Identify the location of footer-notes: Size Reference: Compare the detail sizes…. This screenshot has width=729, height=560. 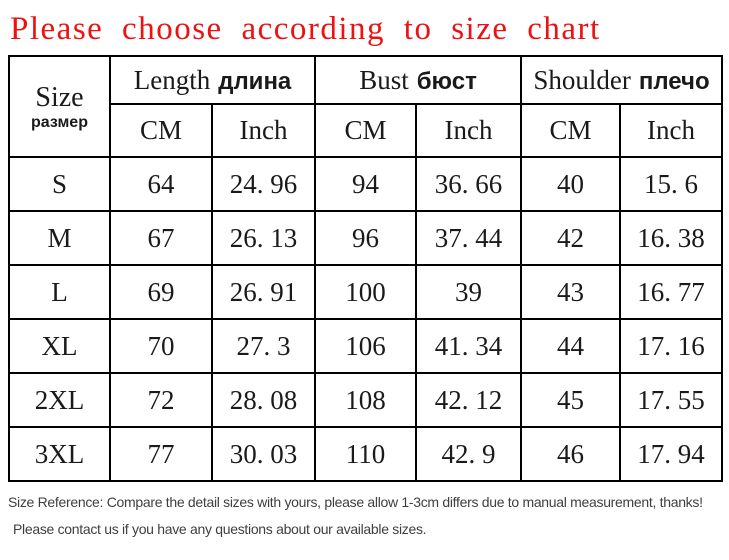
(365, 515).